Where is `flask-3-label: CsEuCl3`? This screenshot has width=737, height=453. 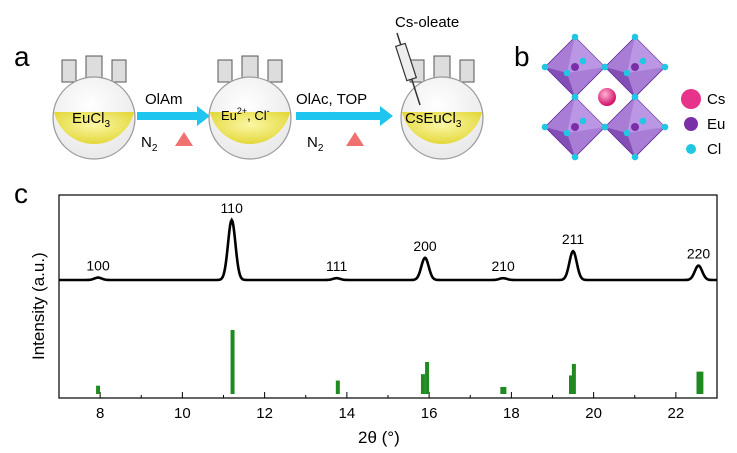 flask-3-label: CsEuCl3 is located at coordinates (433, 120).